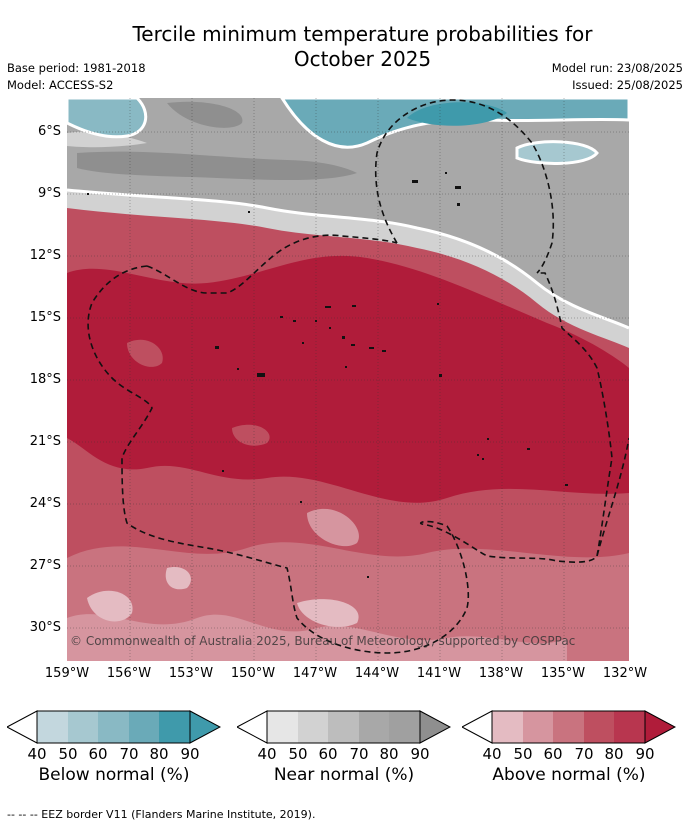 The image size is (690, 827). Describe the element at coordinates (569, 754) in the screenshot. I see `ticks-above-normal: 40 50 60 70 80 90` at that location.